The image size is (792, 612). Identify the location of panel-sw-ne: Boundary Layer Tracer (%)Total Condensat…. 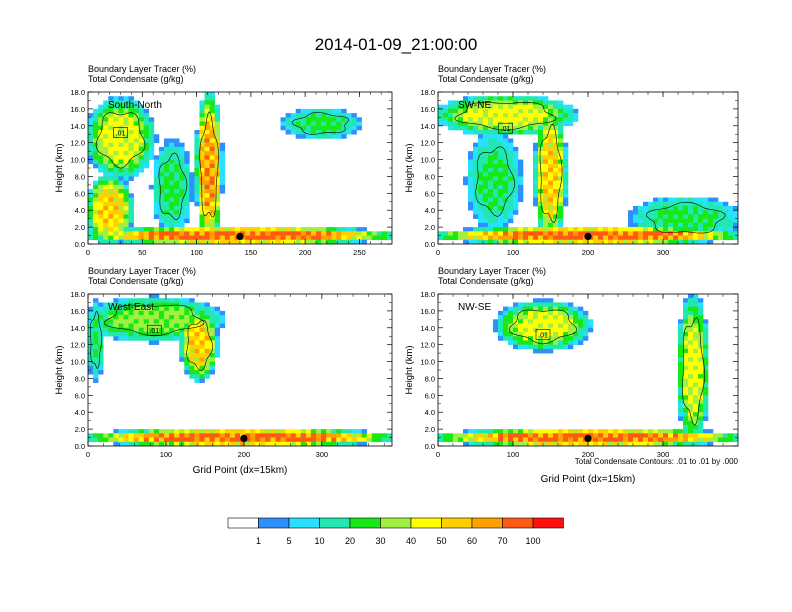
(571, 160).